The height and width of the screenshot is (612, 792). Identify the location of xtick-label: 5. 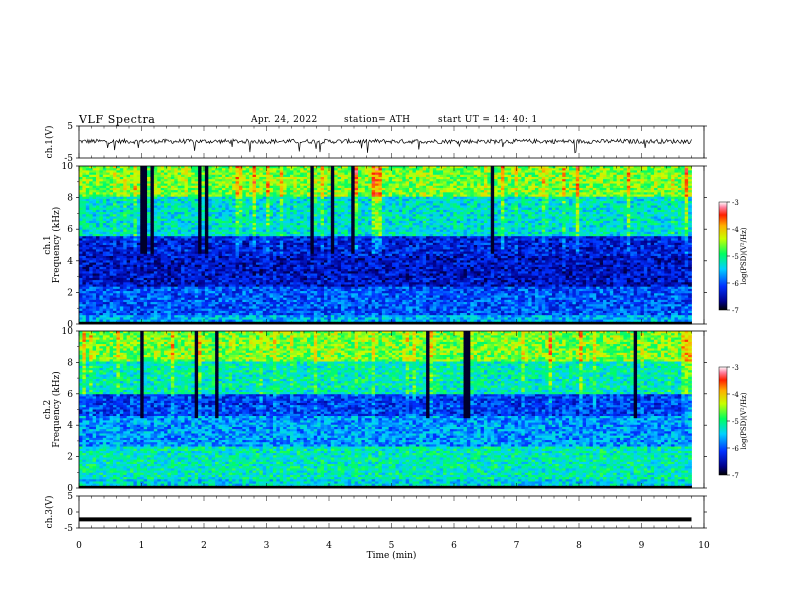
(392, 546).